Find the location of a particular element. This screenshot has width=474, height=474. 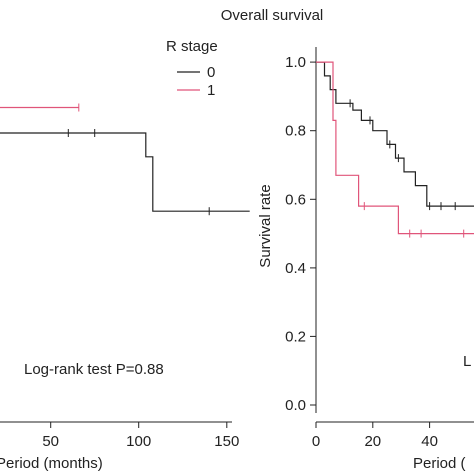

left-x-ticks: 050100150 is located at coordinates (140, 436).